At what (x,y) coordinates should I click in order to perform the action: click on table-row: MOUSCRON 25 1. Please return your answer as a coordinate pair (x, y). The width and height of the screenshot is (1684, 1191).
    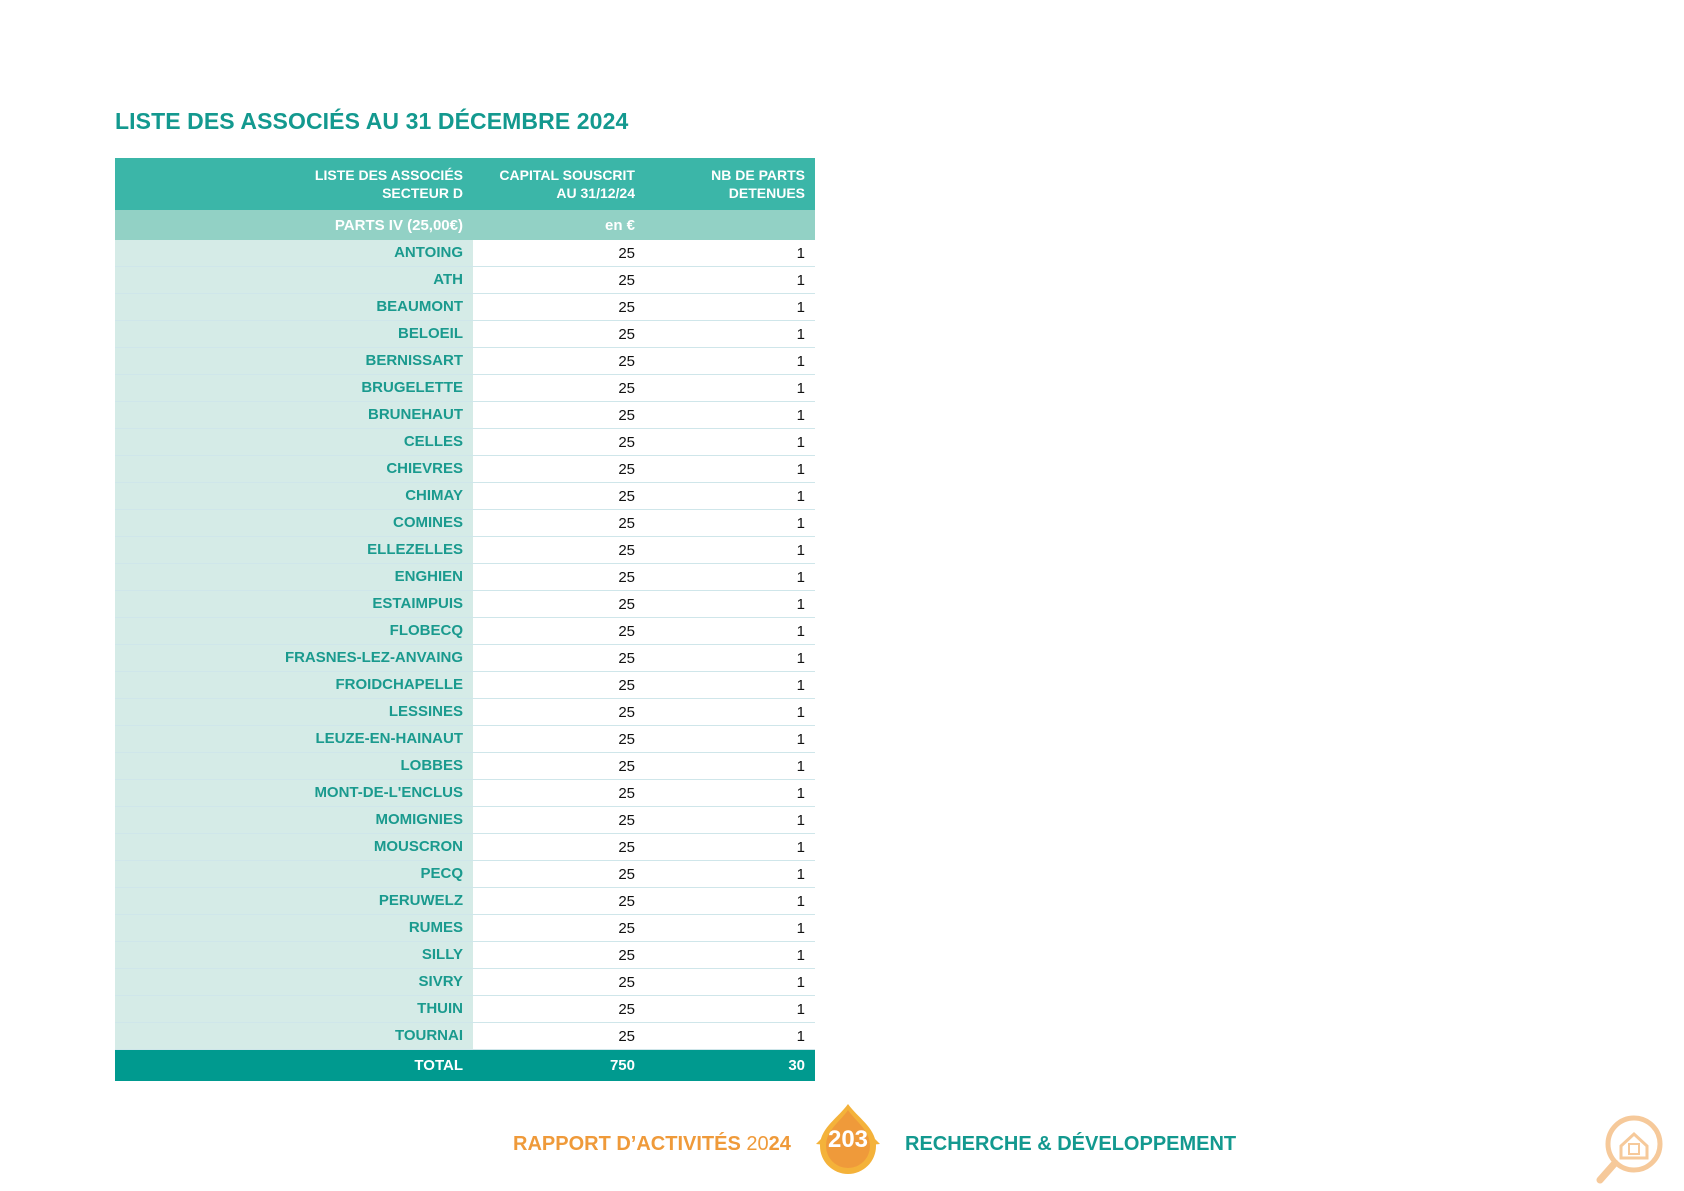
    Looking at the image, I should click on (465, 847).